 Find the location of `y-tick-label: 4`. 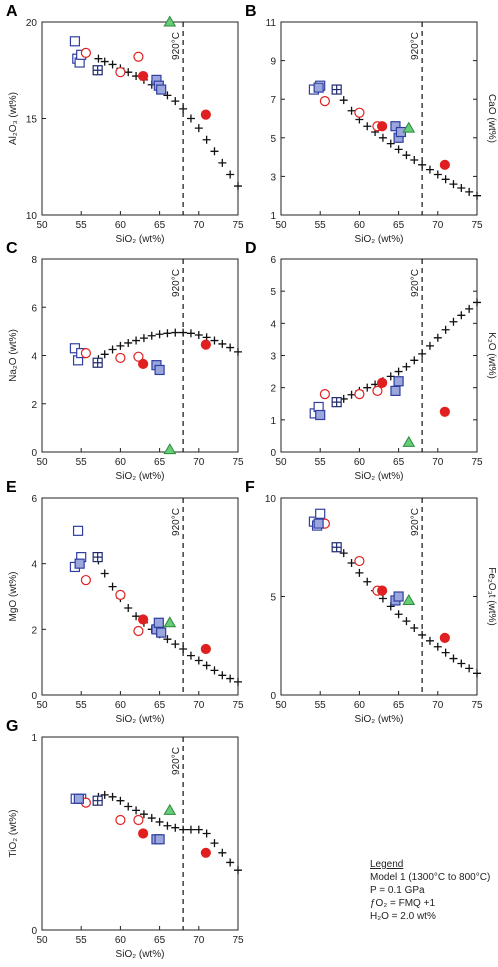

y-tick-label: 4 is located at coordinates (34, 565).